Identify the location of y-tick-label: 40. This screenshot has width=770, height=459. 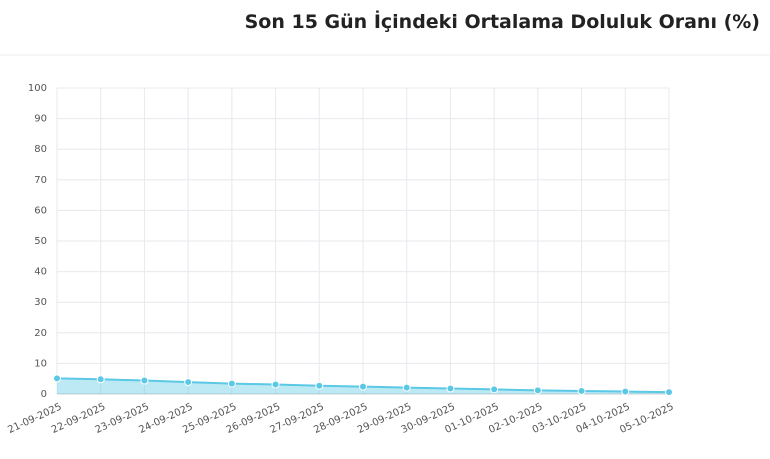
(40, 272).